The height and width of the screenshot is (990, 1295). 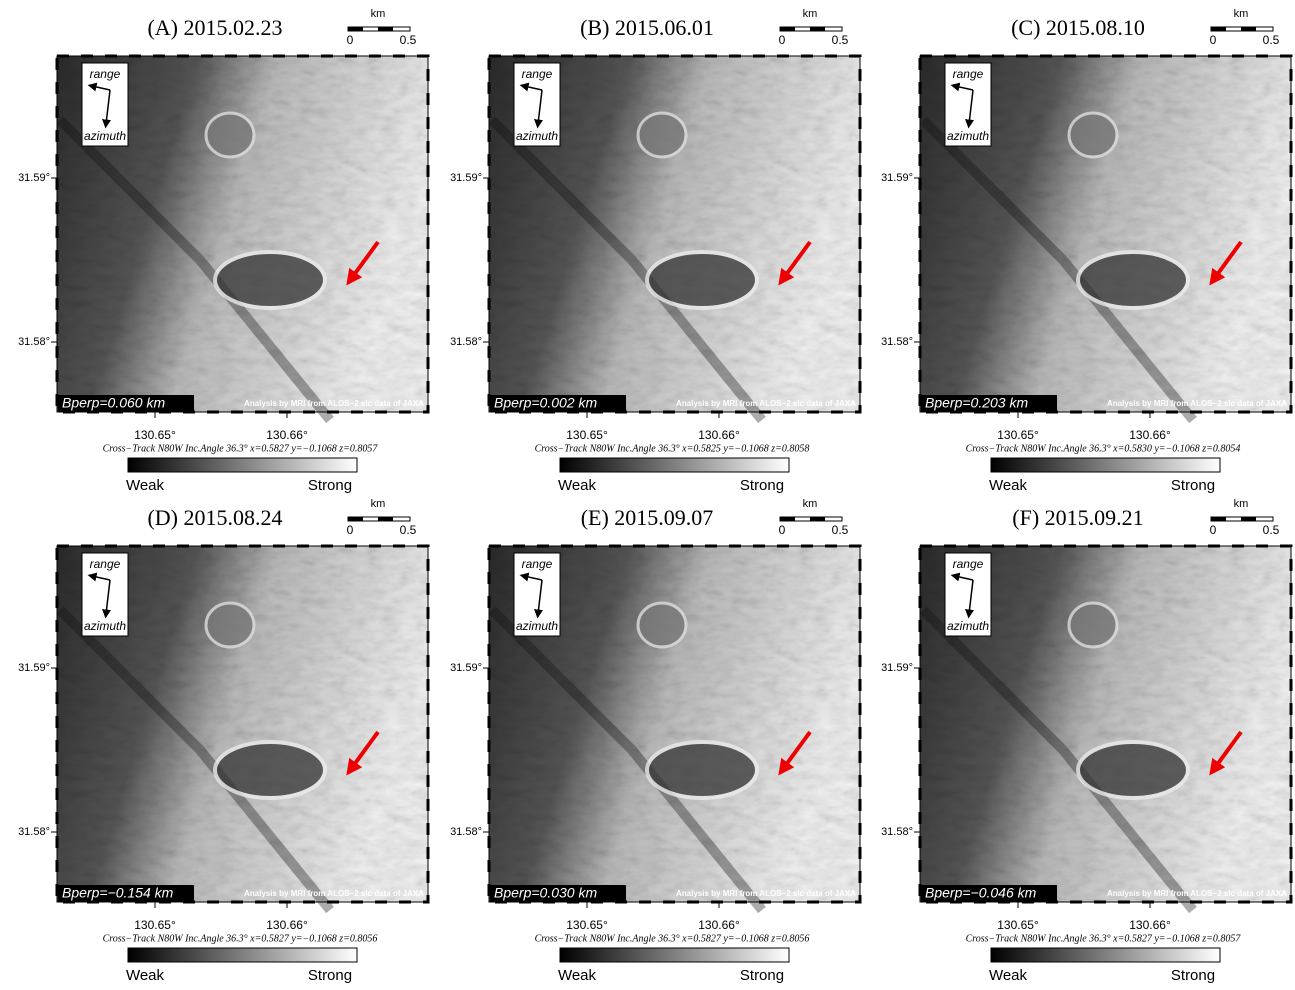 What do you see at coordinates (981, 893) in the screenshot?
I see `bperp: Bperp=−0.046 km` at bounding box center [981, 893].